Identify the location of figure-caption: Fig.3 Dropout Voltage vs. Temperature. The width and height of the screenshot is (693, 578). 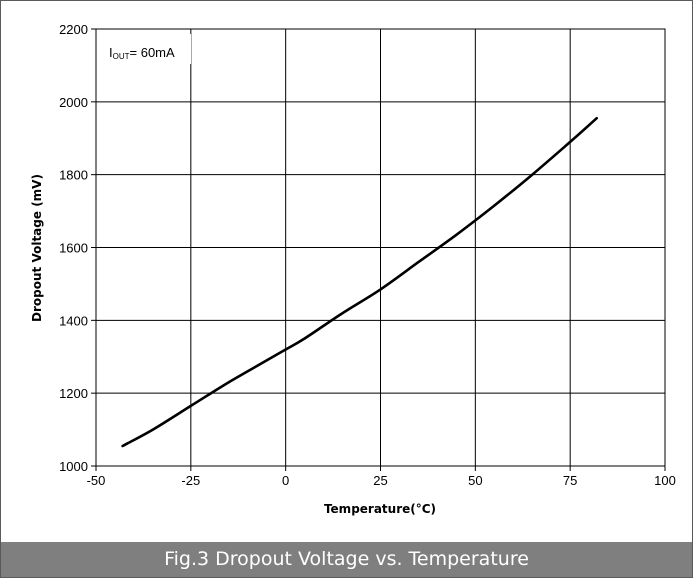
(346, 559).